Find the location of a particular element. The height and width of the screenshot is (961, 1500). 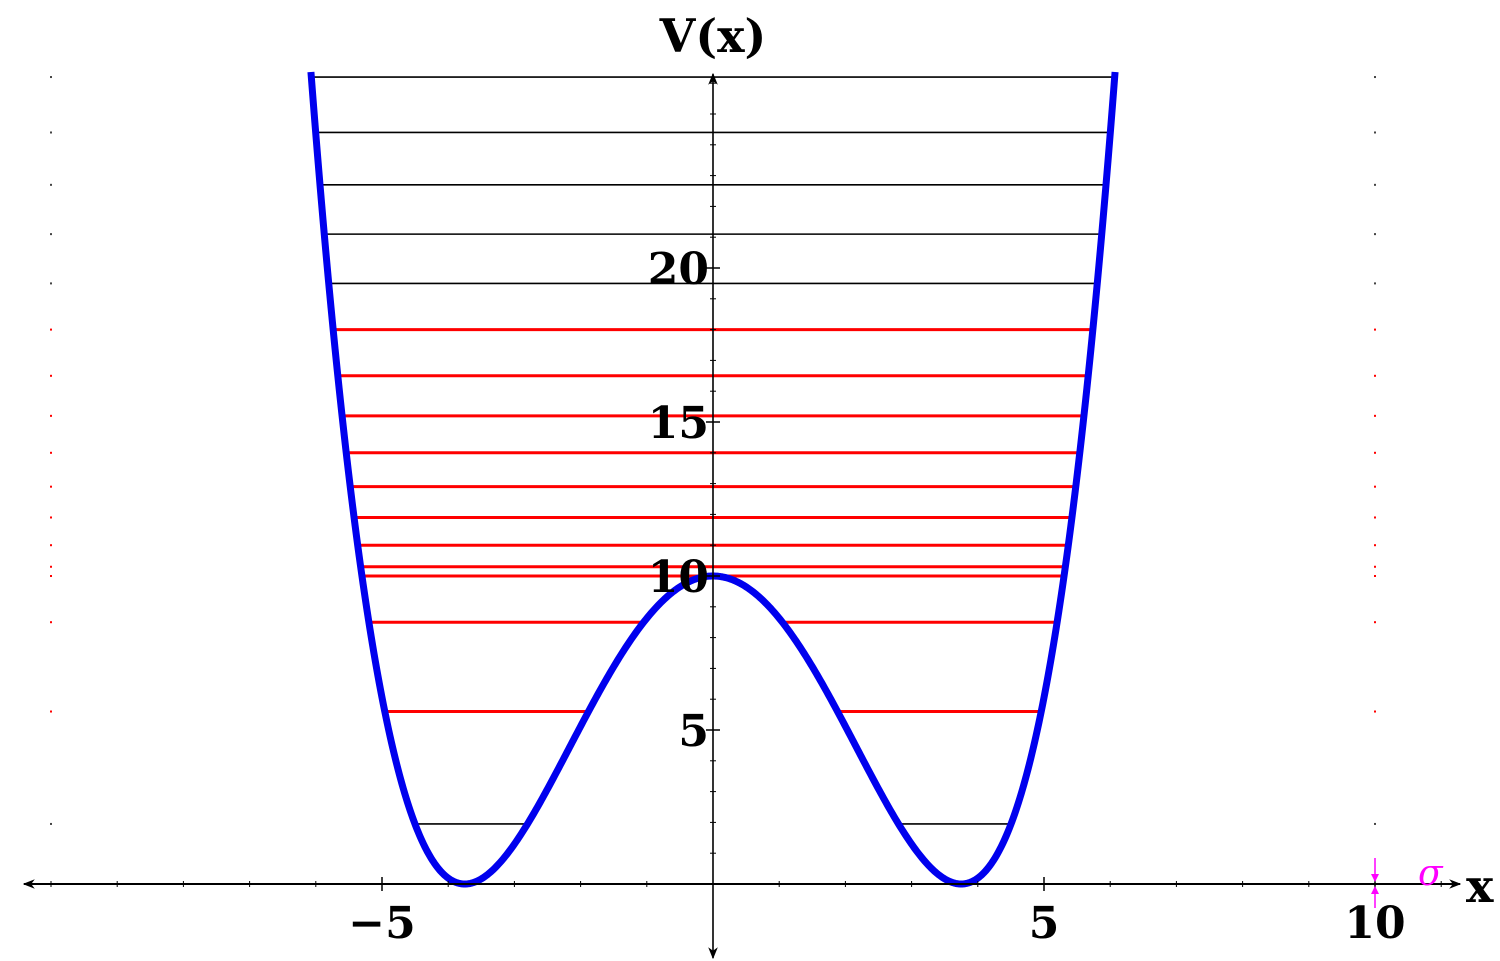

y-tick-label-1: 10 is located at coordinates (678, 577).